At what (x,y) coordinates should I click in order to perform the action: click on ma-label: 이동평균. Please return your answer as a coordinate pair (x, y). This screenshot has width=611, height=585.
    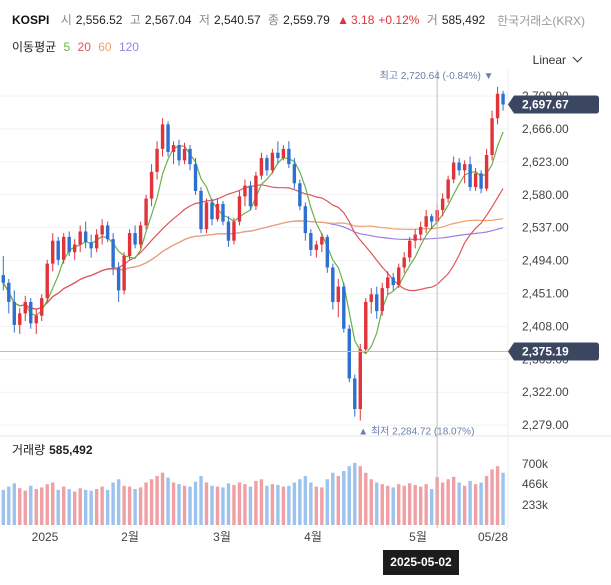
    Looking at the image, I should click on (34, 47).